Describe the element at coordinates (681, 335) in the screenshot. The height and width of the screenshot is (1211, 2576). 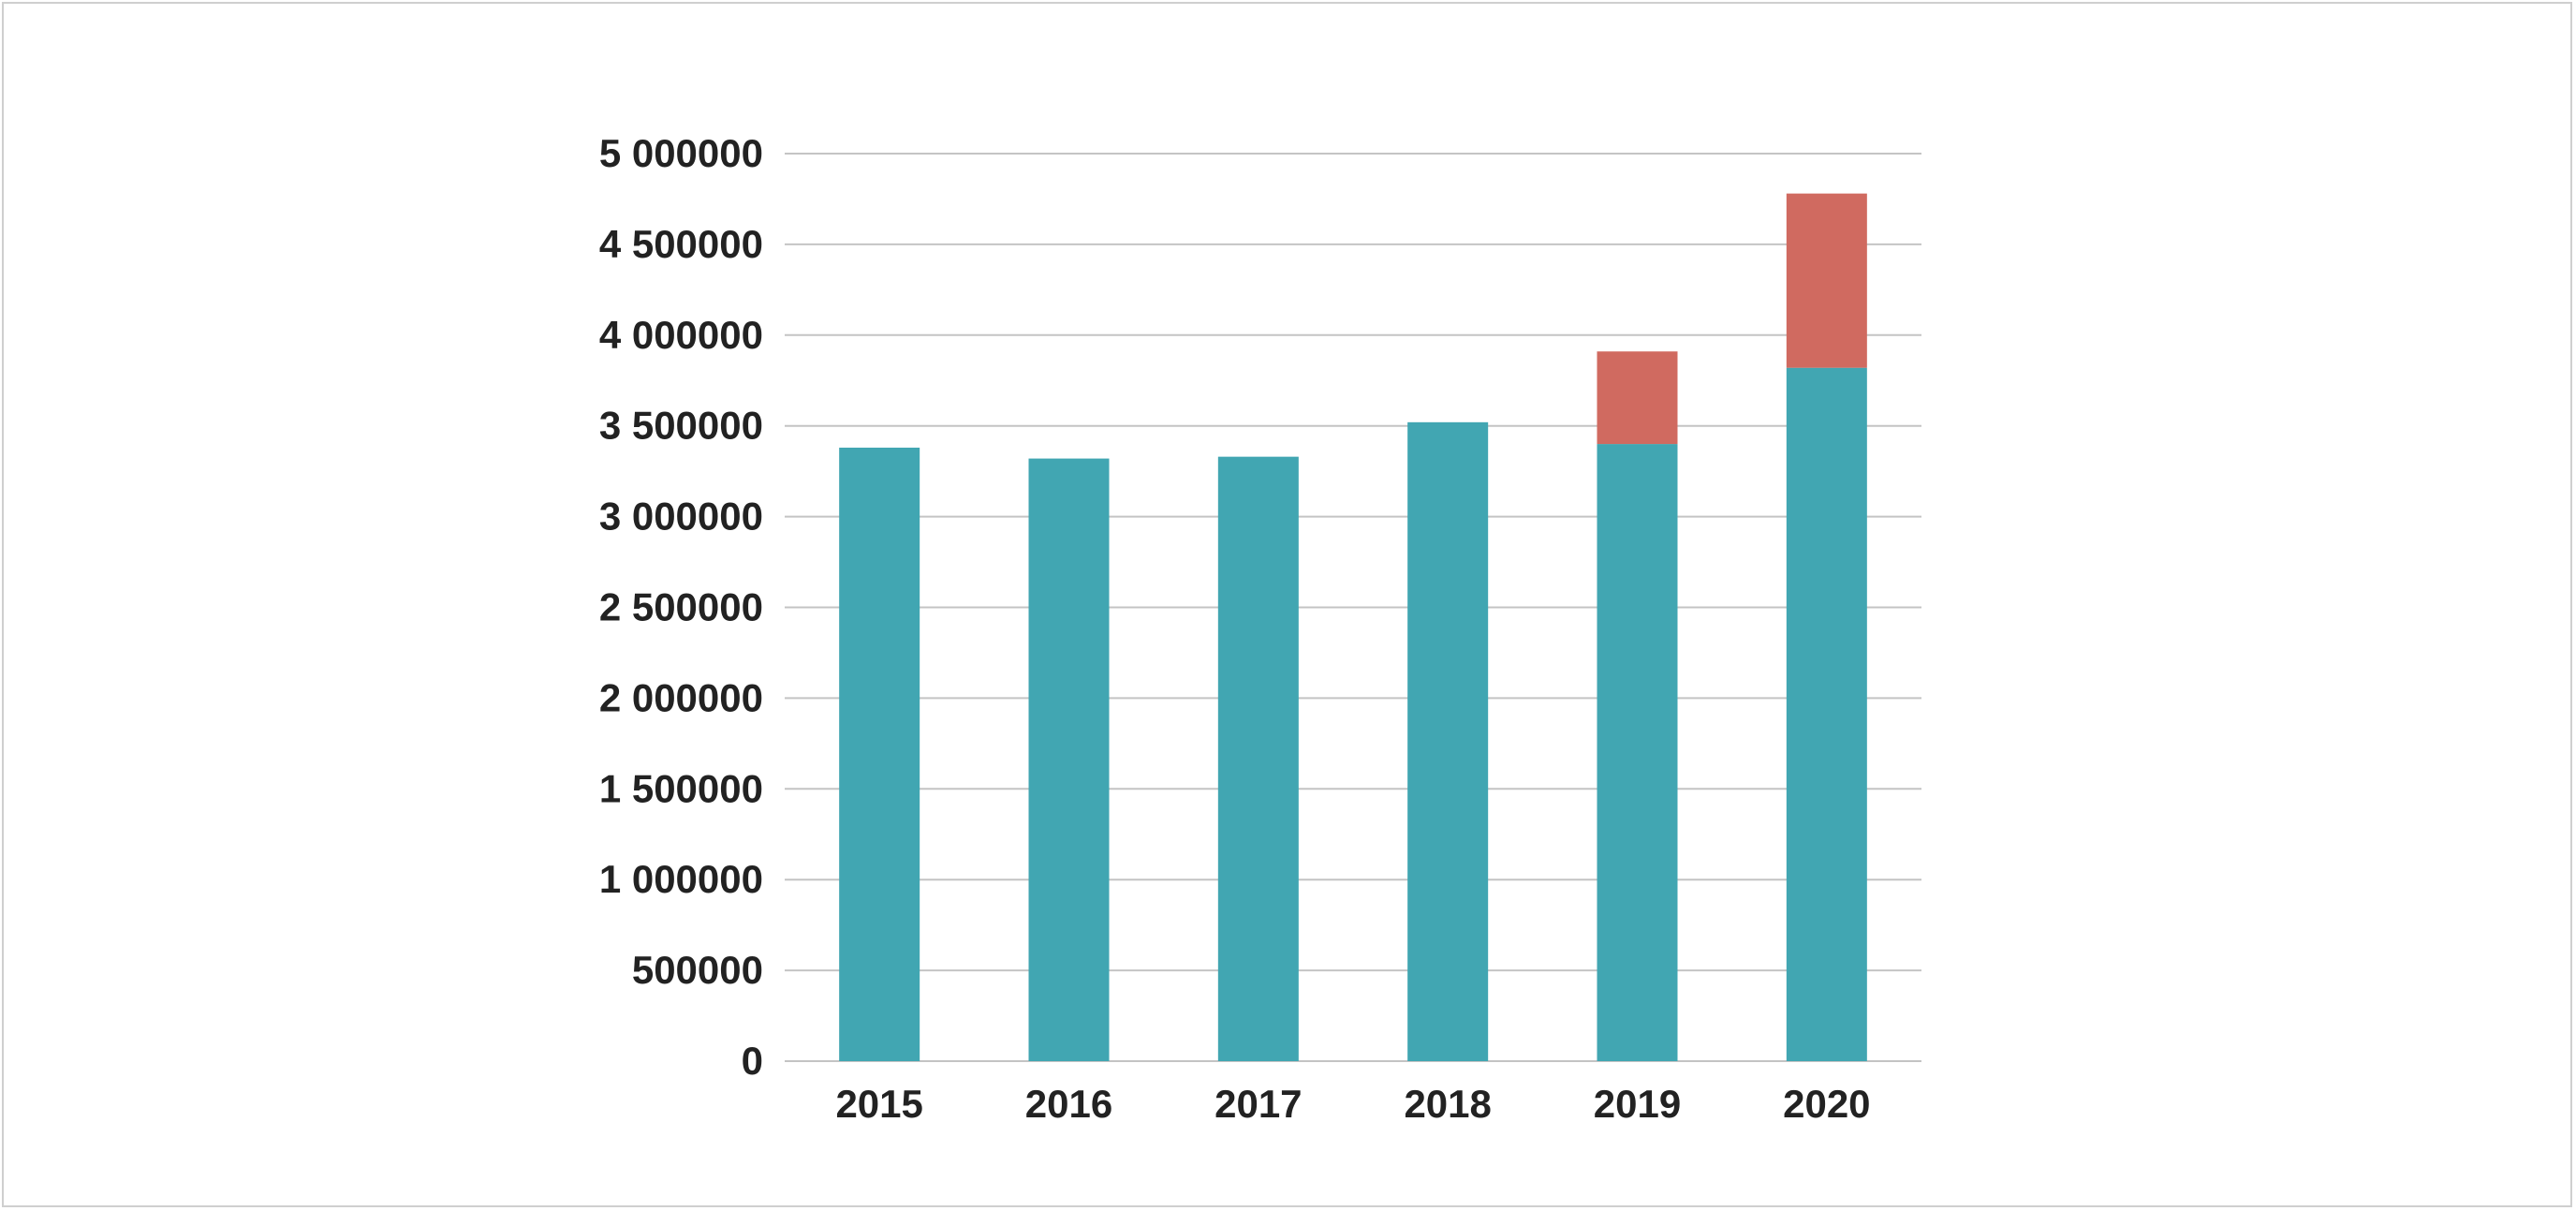
I see `y-tick-label: 4 000000` at that location.